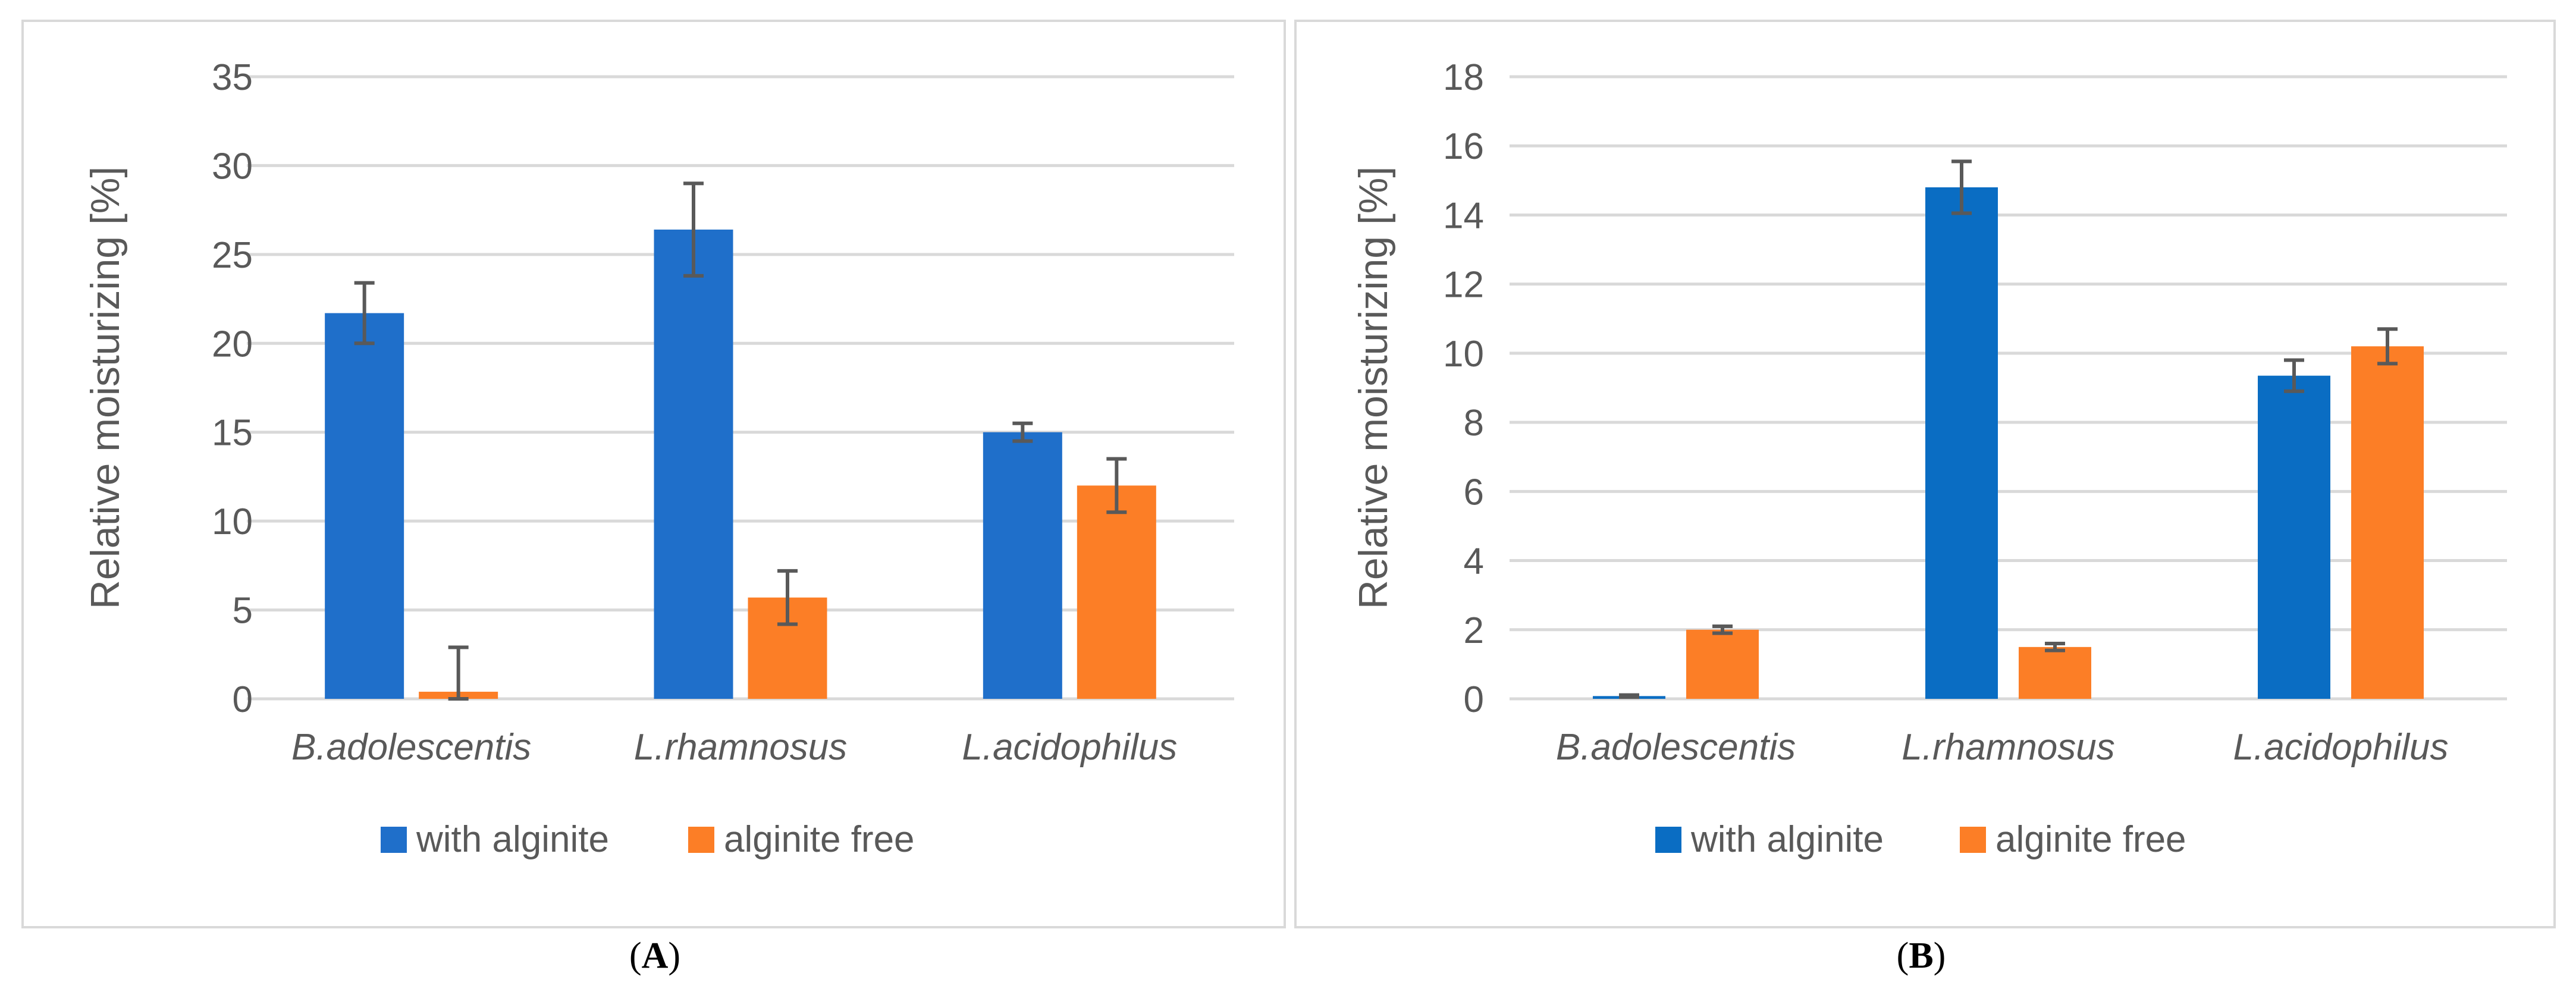 Image resolution: width=2576 pixels, height=998 pixels. What do you see at coordinates (105, 388) in the screenshot?
I see `y-axis-label-a: Relative moisturizing [%]` at bounding box center [105, 388].